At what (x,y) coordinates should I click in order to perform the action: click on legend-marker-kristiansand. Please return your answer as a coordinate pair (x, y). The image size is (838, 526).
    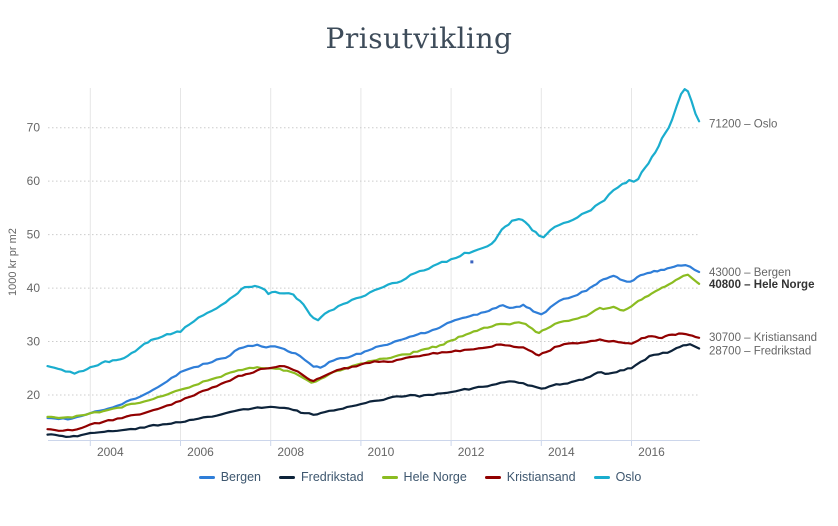
    Looking at the image, I should click on (492, 477).